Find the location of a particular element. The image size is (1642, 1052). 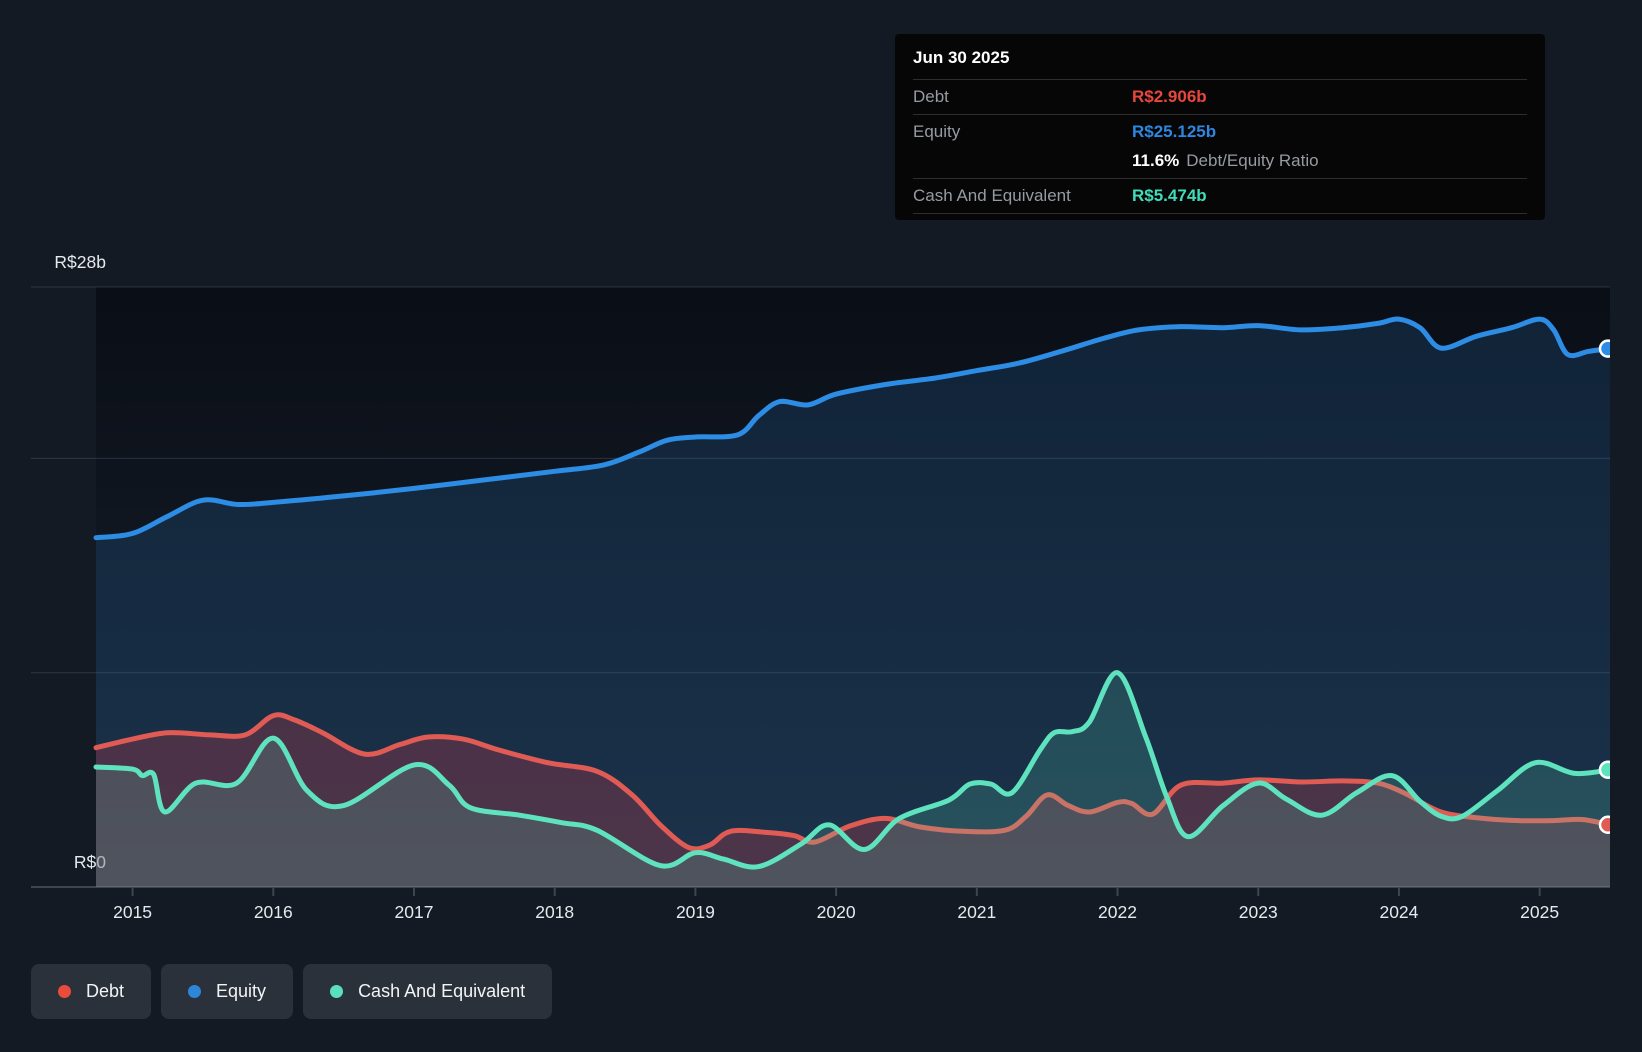

tooltip-debt-row: Debt R$2.906b is located at coordinates (1220, 97).